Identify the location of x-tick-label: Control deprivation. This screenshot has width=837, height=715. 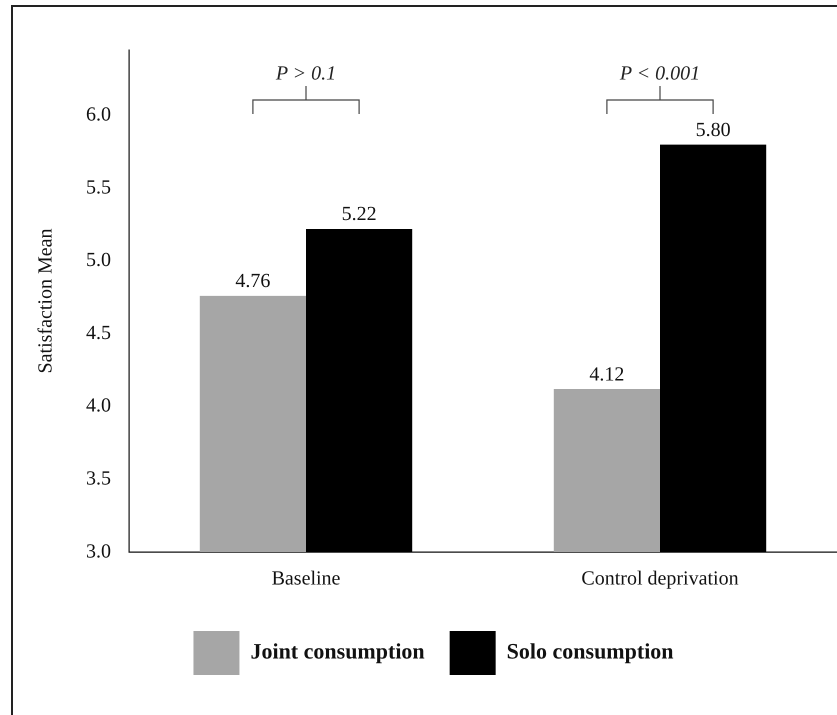
(660, 578).